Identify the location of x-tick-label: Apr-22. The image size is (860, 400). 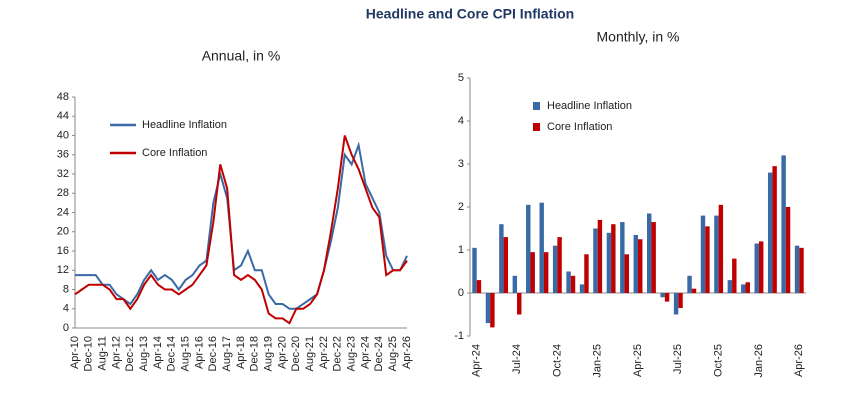
(324, 352).